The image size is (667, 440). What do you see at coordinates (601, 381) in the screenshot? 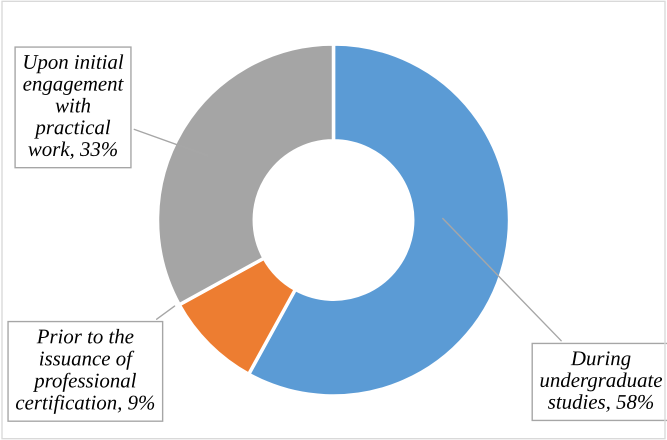
I see `slice-label: During undergraduate studies, 58%` at bounding box center [601, 381].